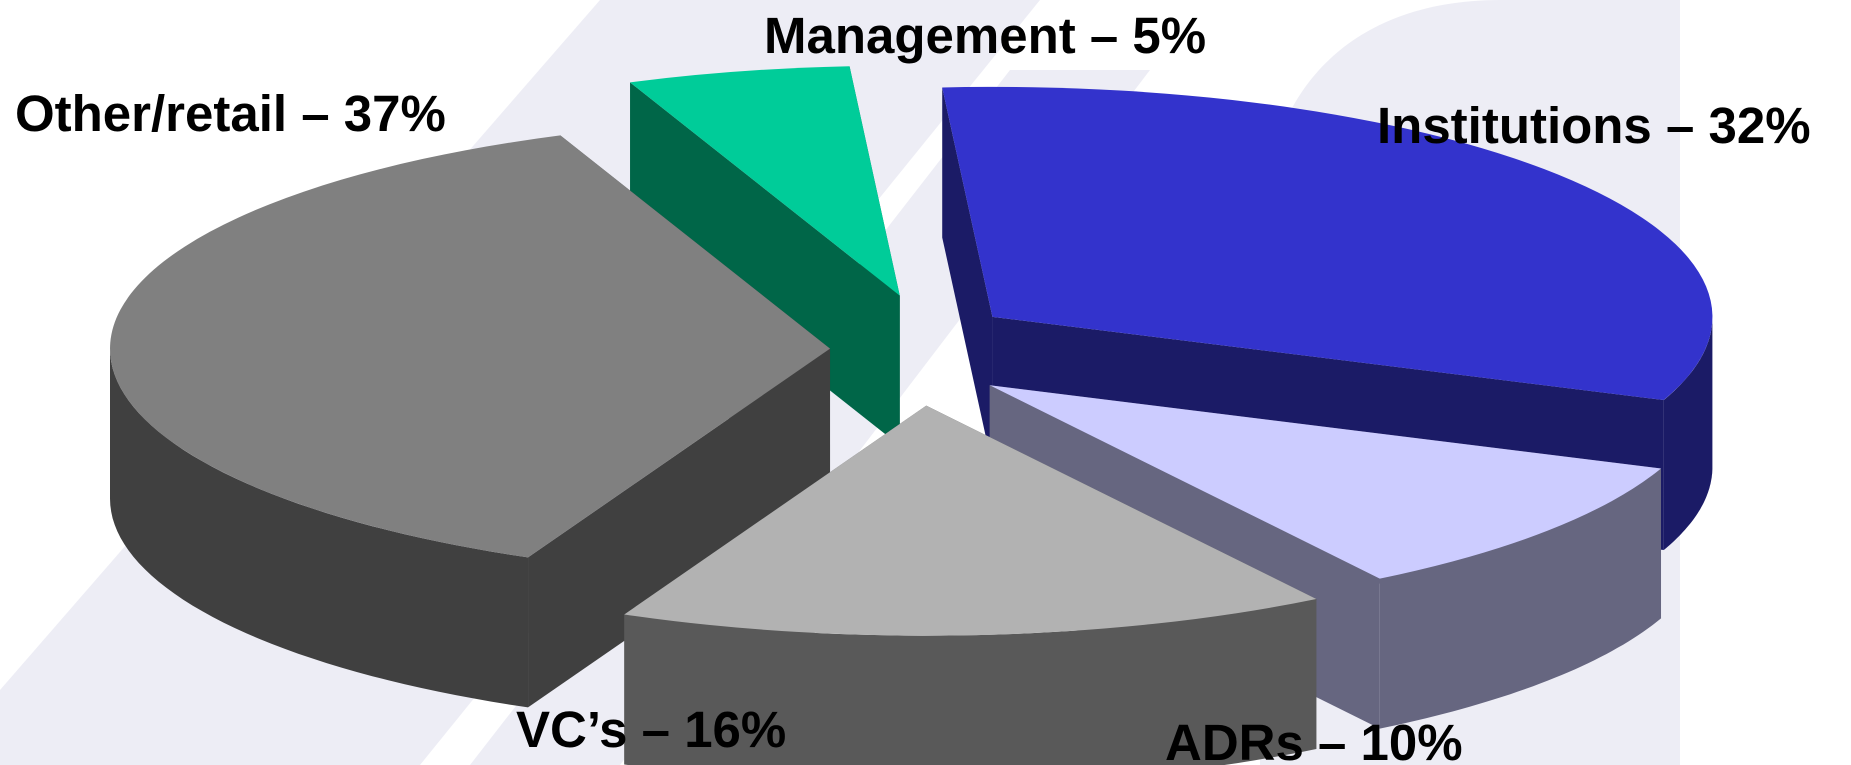  Describe the element at coordinates (970, 682) in the screenshot. I see `slice-vc-s-outer-wall` at that location.